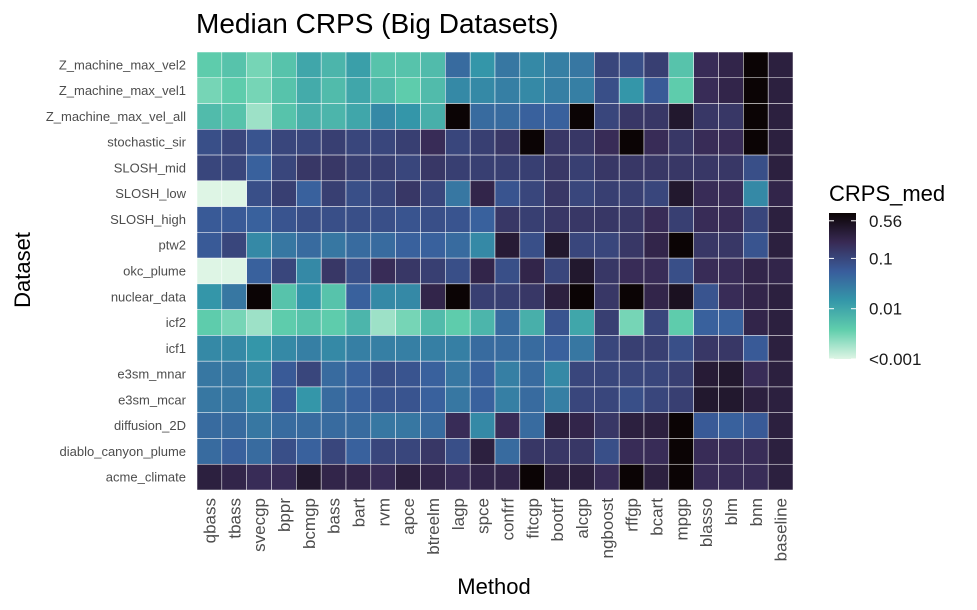 This screenshot has height=610, width=977. I want to click on y-tick-label: nuclear_data, so click(149, 296).